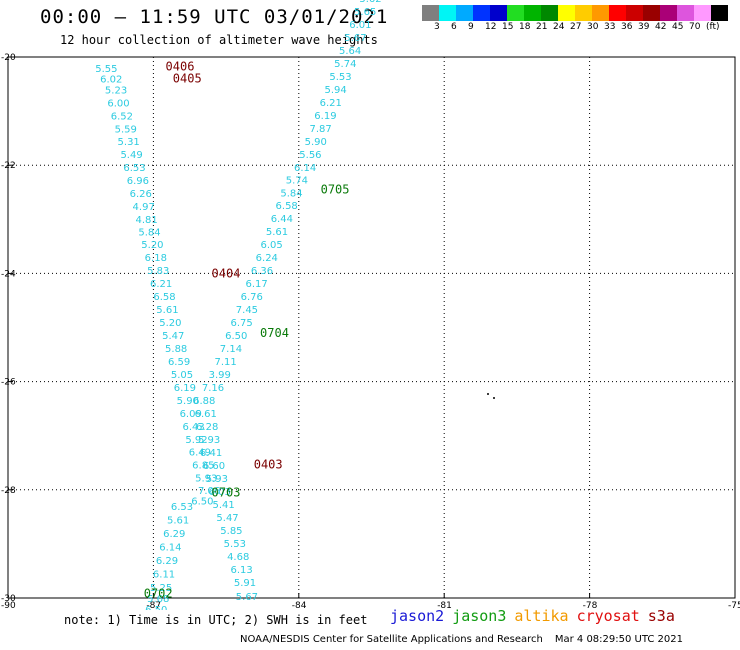  Describe the element at coordinates (541, 616) in the screenshot. I see `legend-altika: altika` at that location.